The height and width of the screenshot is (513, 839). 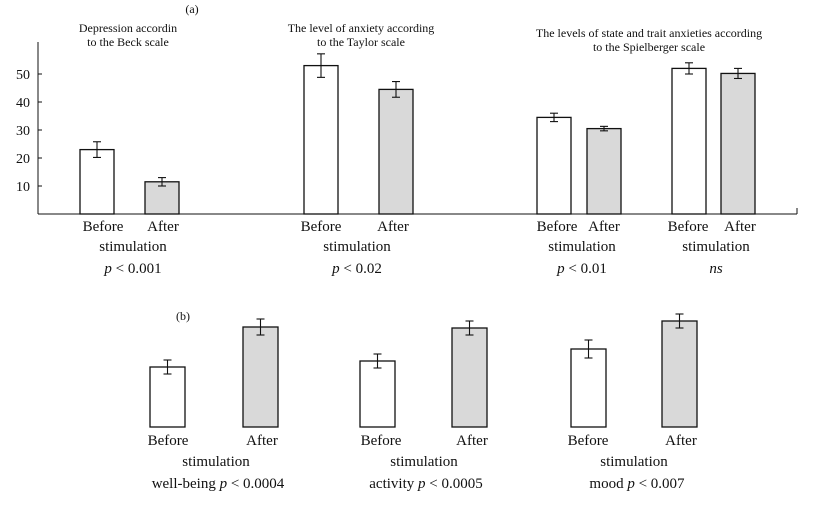 What do you see at coordinates (23, 75) in the screenshot?
I see `y-tick-label: 50` at bounding box center [23, 75].